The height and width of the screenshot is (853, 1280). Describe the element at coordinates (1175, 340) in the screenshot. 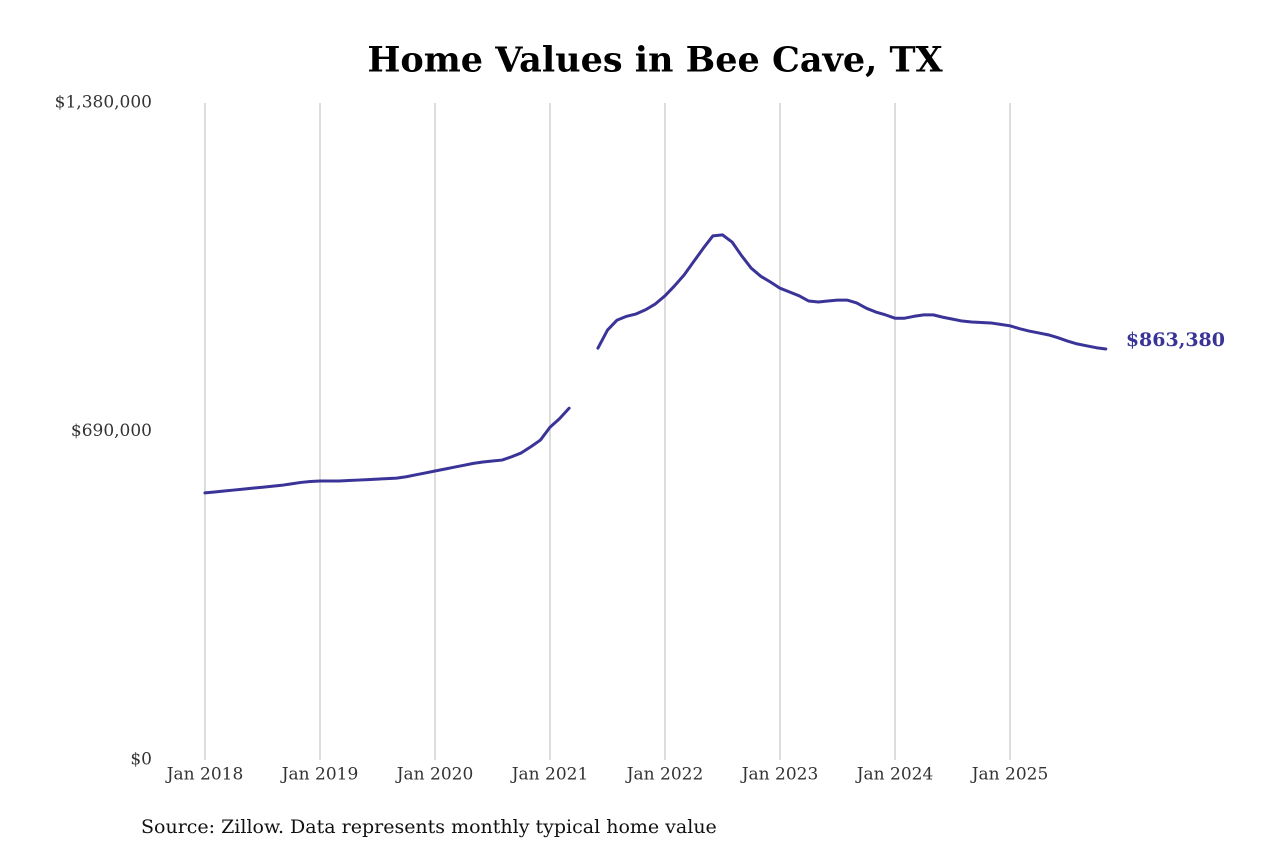

I see `value-label: $863,380` at that location.